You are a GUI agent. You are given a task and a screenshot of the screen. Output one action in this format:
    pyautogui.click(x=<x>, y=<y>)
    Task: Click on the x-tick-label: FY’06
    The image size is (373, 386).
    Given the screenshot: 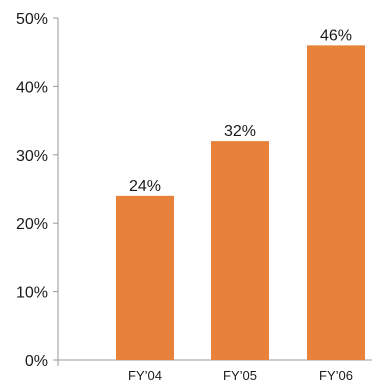 What is the action you would take?
    pyautogui.click(x=336, y=375)
    